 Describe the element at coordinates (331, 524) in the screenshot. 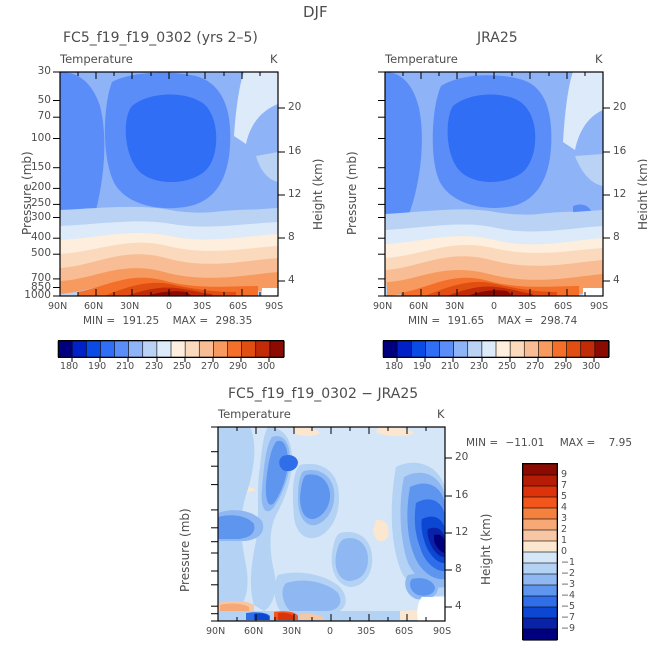

I see `panel-diff-contours` at that location.